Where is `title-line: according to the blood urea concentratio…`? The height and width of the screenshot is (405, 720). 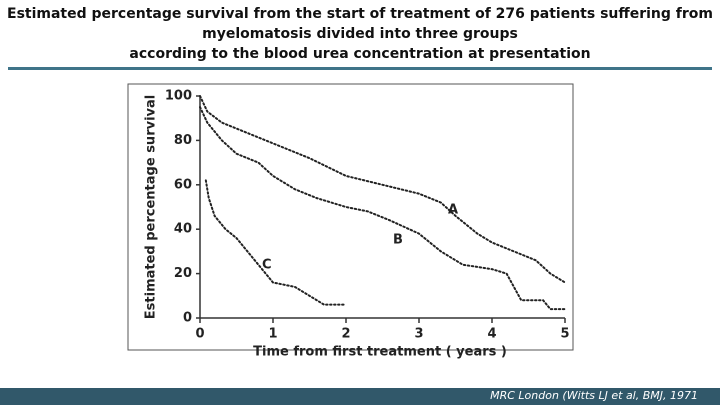
title-line: according to the blood urea concentratio… is located at coordinates (360, 54).